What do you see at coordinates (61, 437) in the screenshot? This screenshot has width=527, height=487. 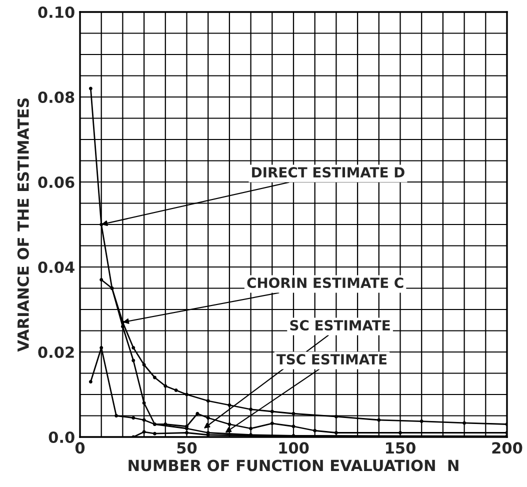 I see `y-tick-label: 0.0` at bounding box center [61, 437].